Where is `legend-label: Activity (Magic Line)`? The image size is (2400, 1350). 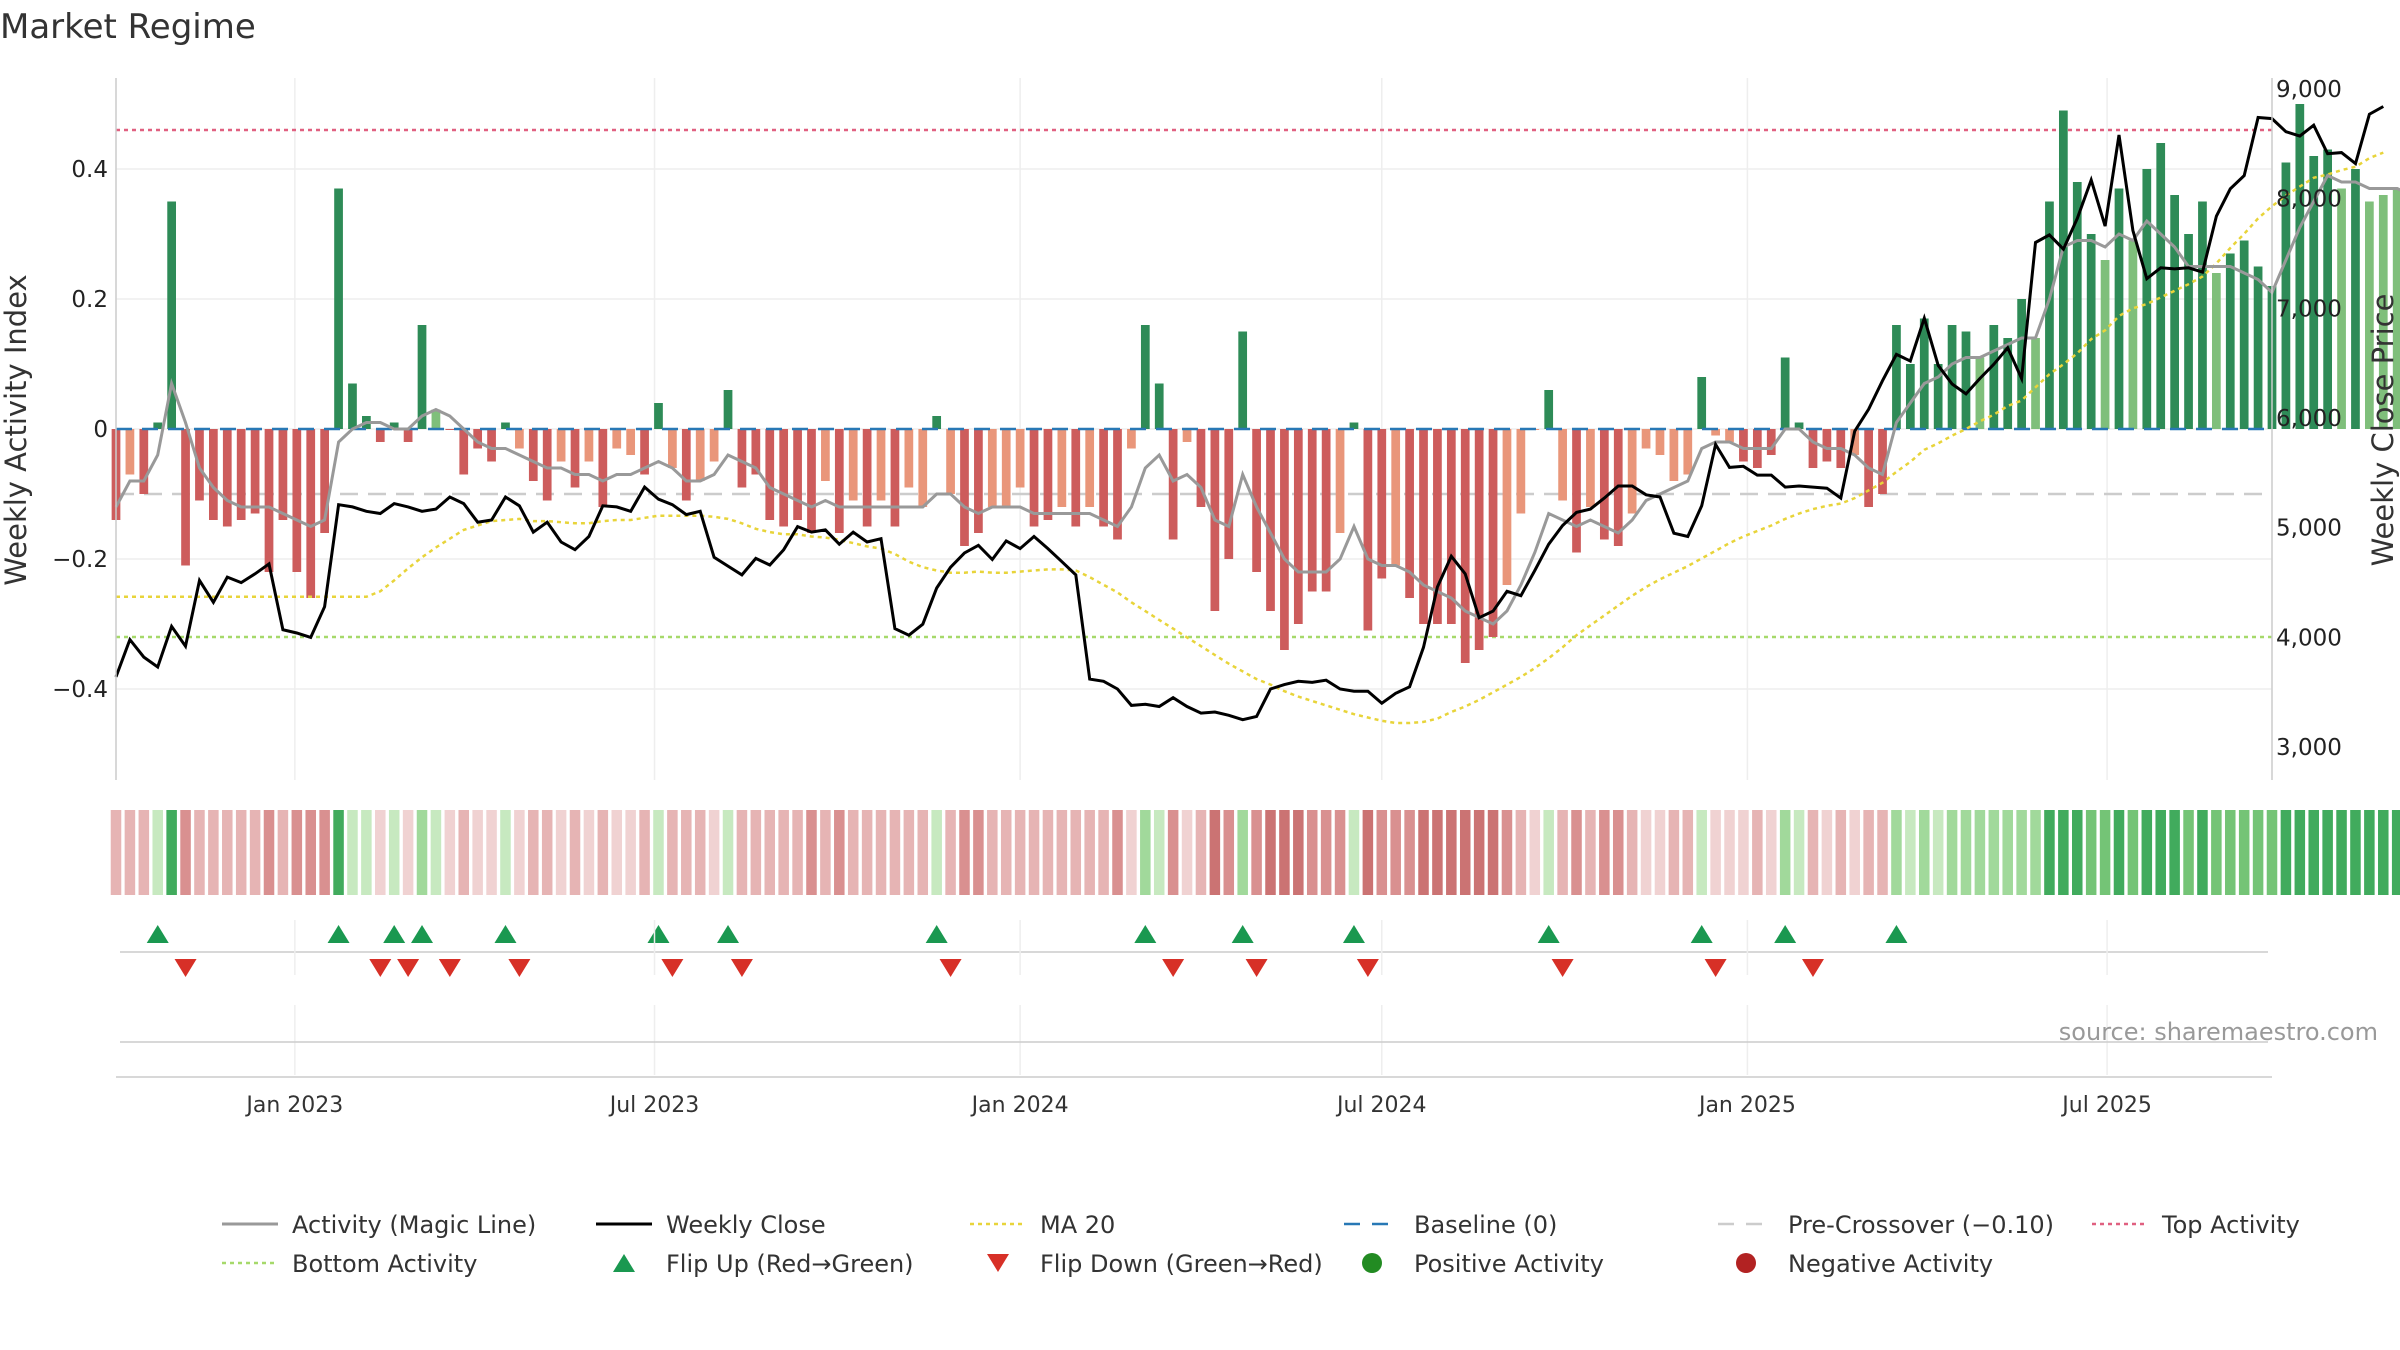 legend-label: Activity (Magic Line) is located at coordinates (414, 1225).